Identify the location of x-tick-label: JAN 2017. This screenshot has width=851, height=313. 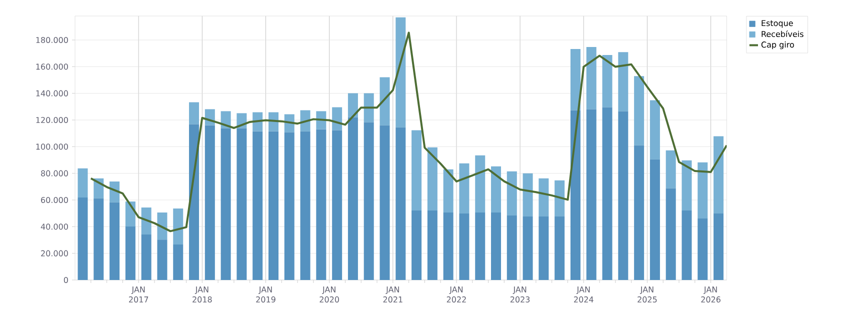
(138, 294).